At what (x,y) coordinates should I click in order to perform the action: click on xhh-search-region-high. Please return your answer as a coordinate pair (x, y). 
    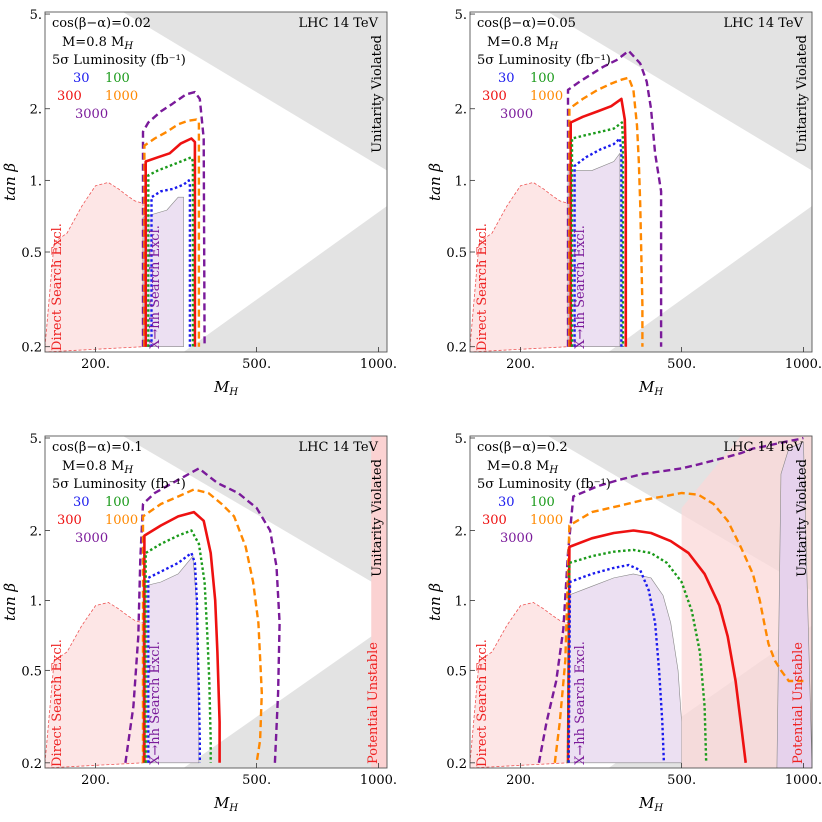
    Looking at the image, I should click on (794, 604).